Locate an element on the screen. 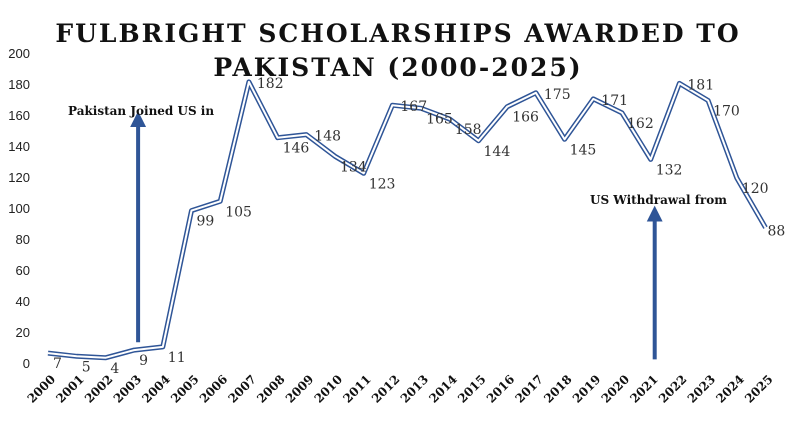 Image resolution: width=800 pixels, height=440 pixels. x-tick-label: 2010 is located at coordinates (329, 389).